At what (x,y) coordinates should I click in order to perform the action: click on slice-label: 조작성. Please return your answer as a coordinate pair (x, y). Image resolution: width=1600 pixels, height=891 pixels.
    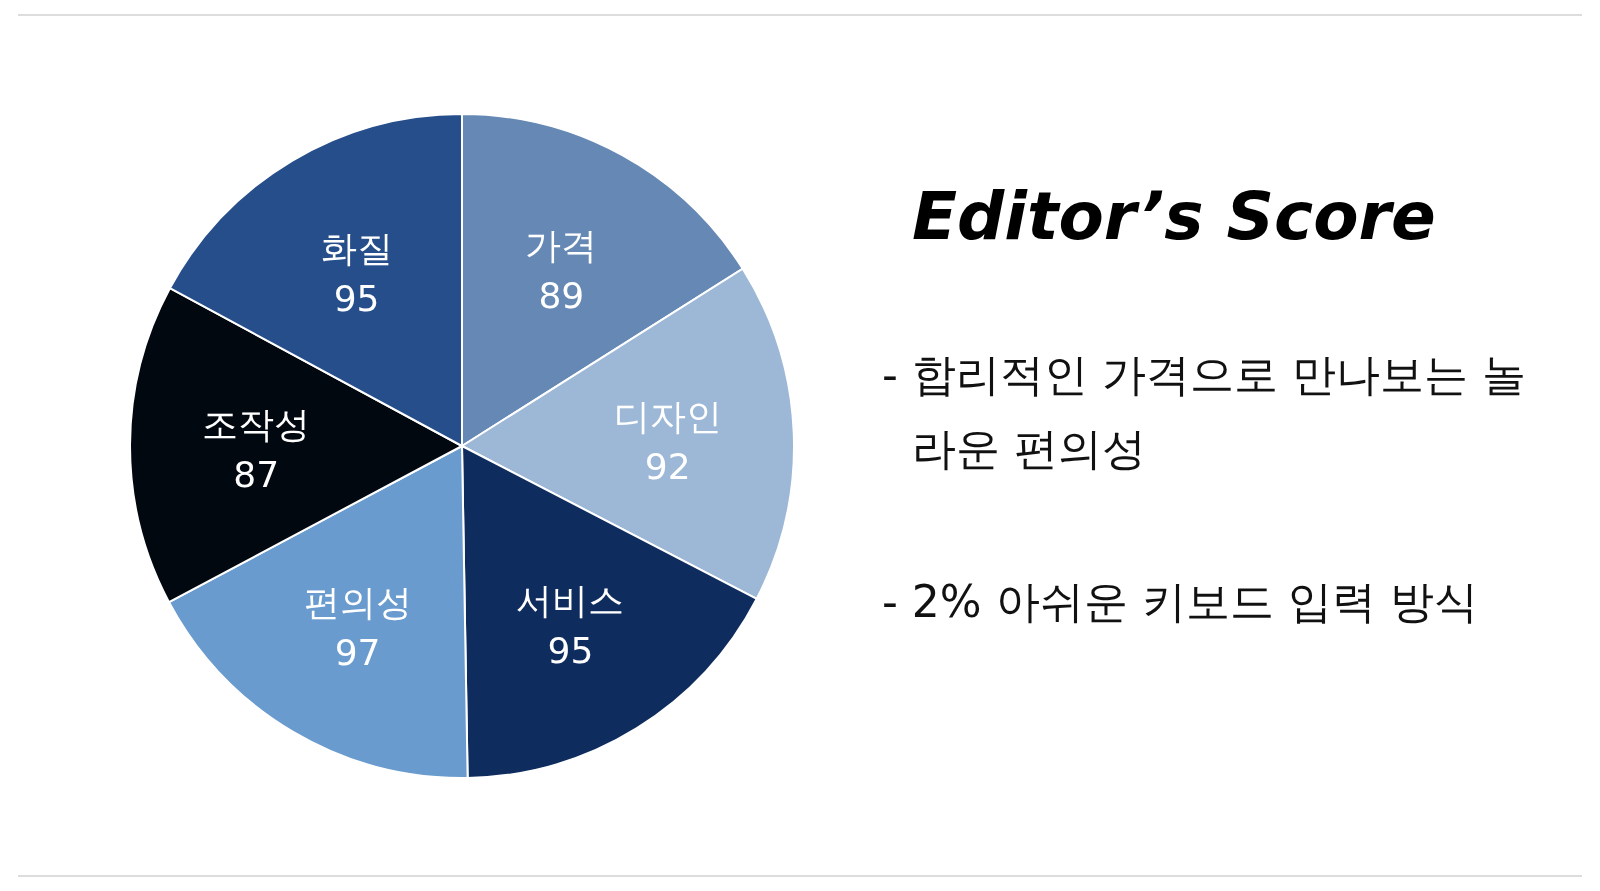
    Looking at the image, I should click on (256, 425).